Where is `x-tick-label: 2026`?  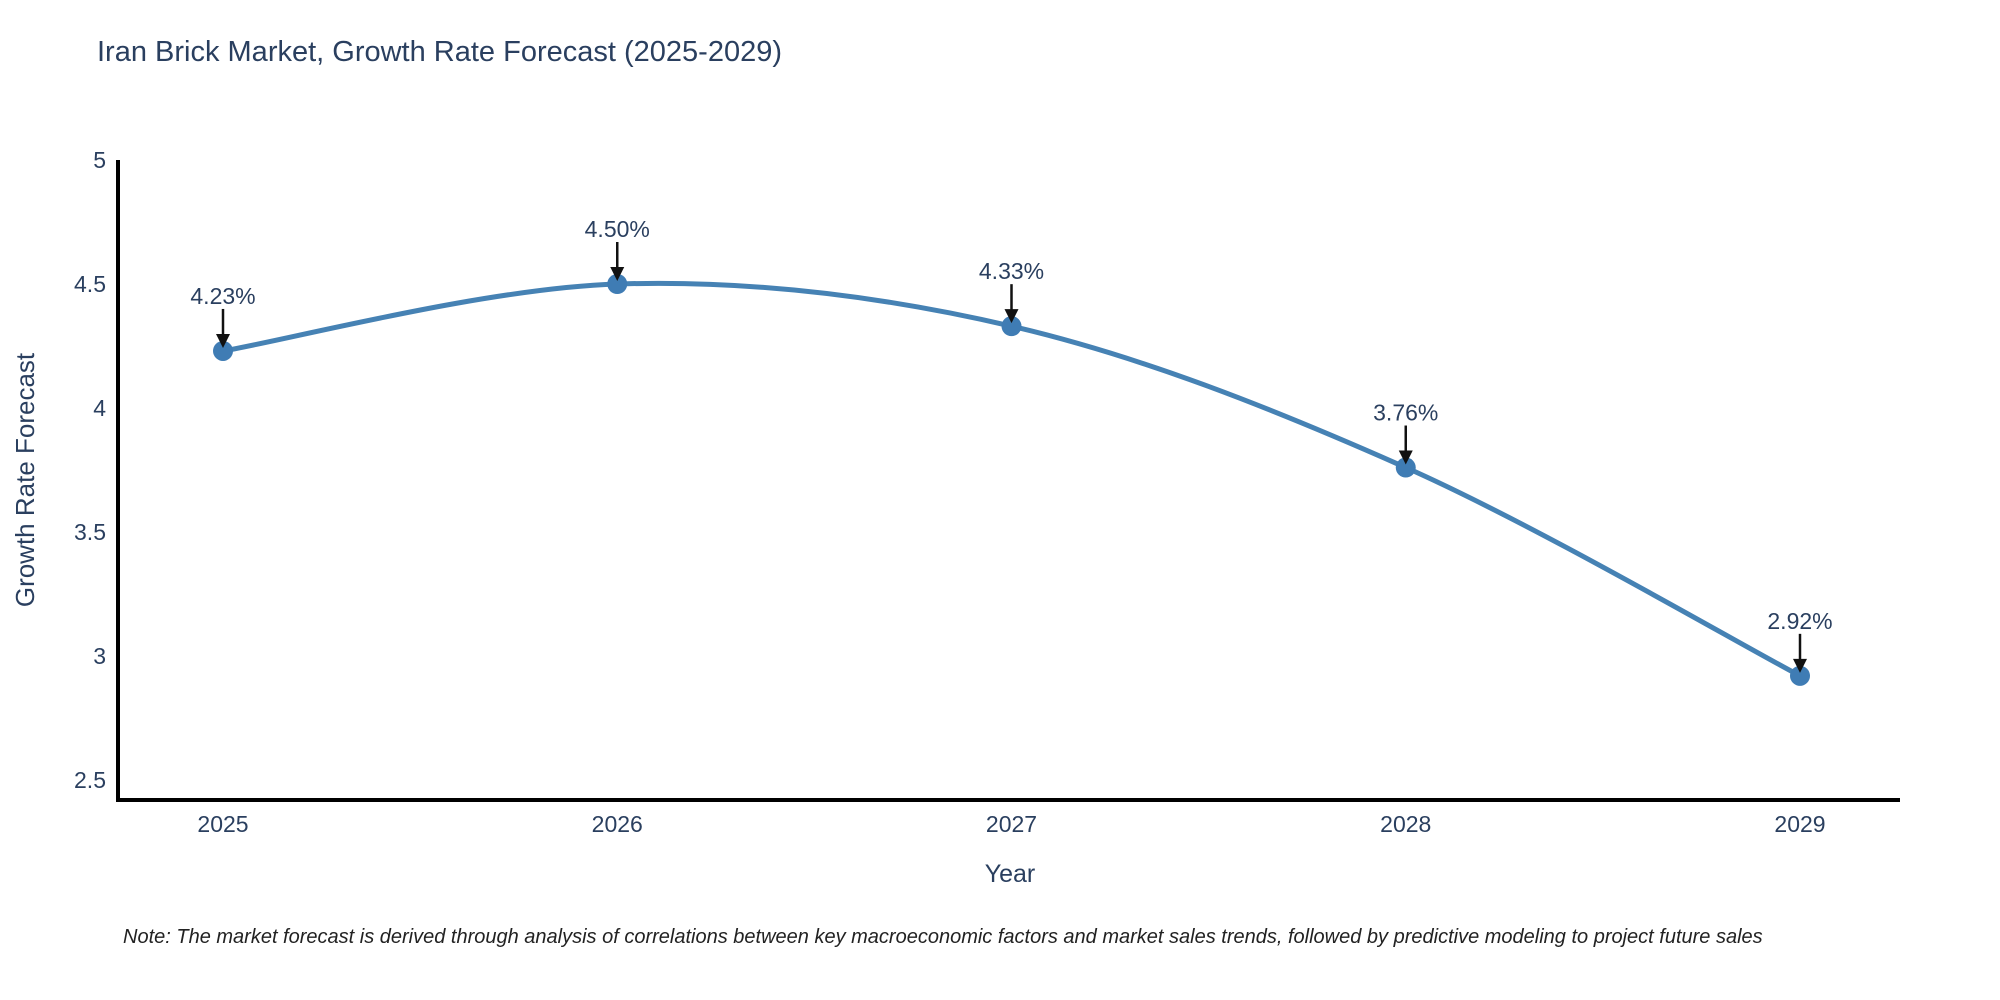
x-tick-label: 2026 is located at coordinates (617, 824).